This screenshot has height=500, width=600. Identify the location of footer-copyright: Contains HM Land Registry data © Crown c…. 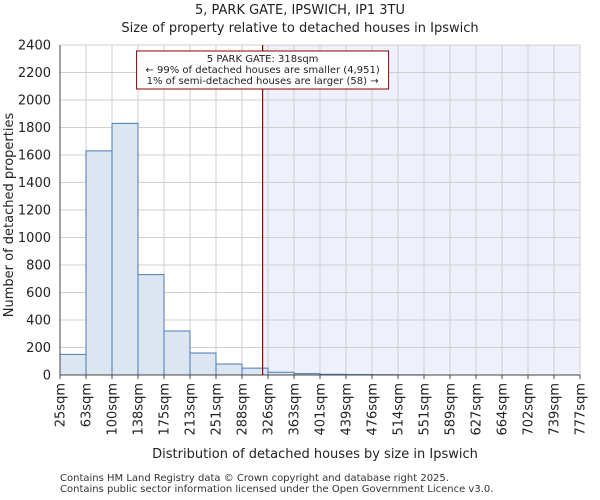
(254, 478).